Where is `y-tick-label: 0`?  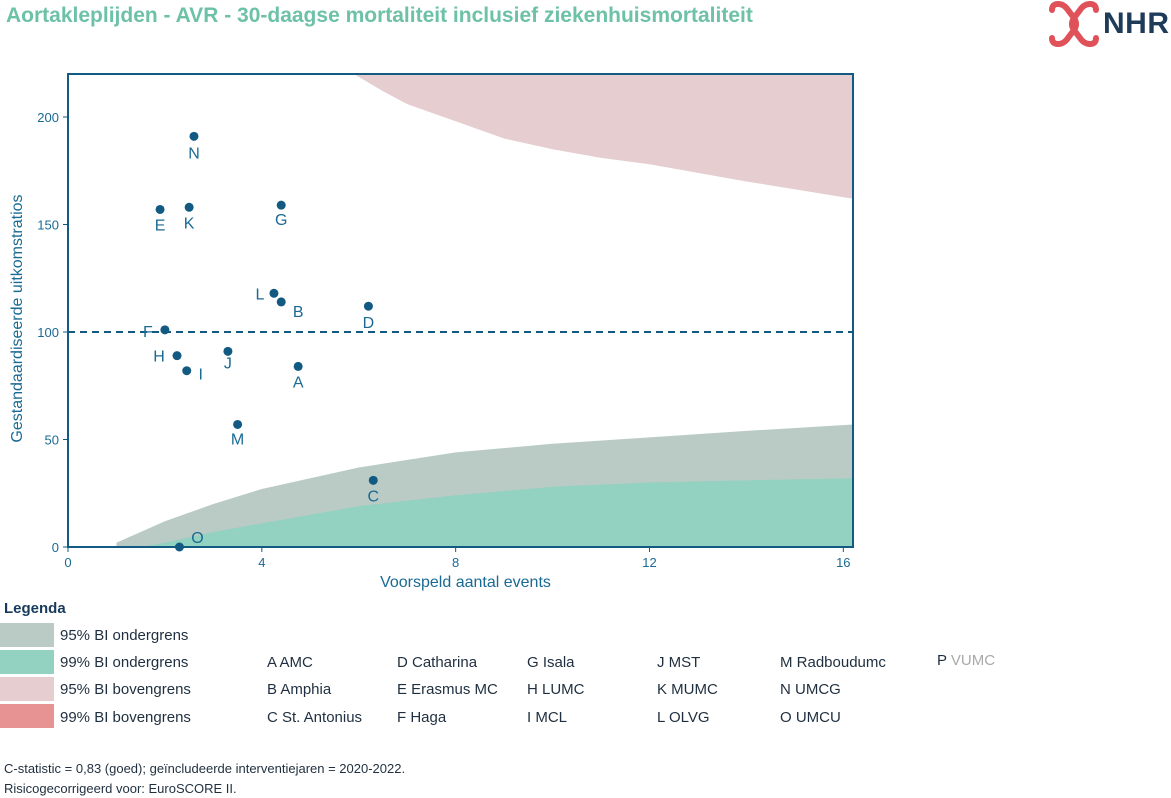 y-tick-label: 0 is located at coordinates (55, 547).